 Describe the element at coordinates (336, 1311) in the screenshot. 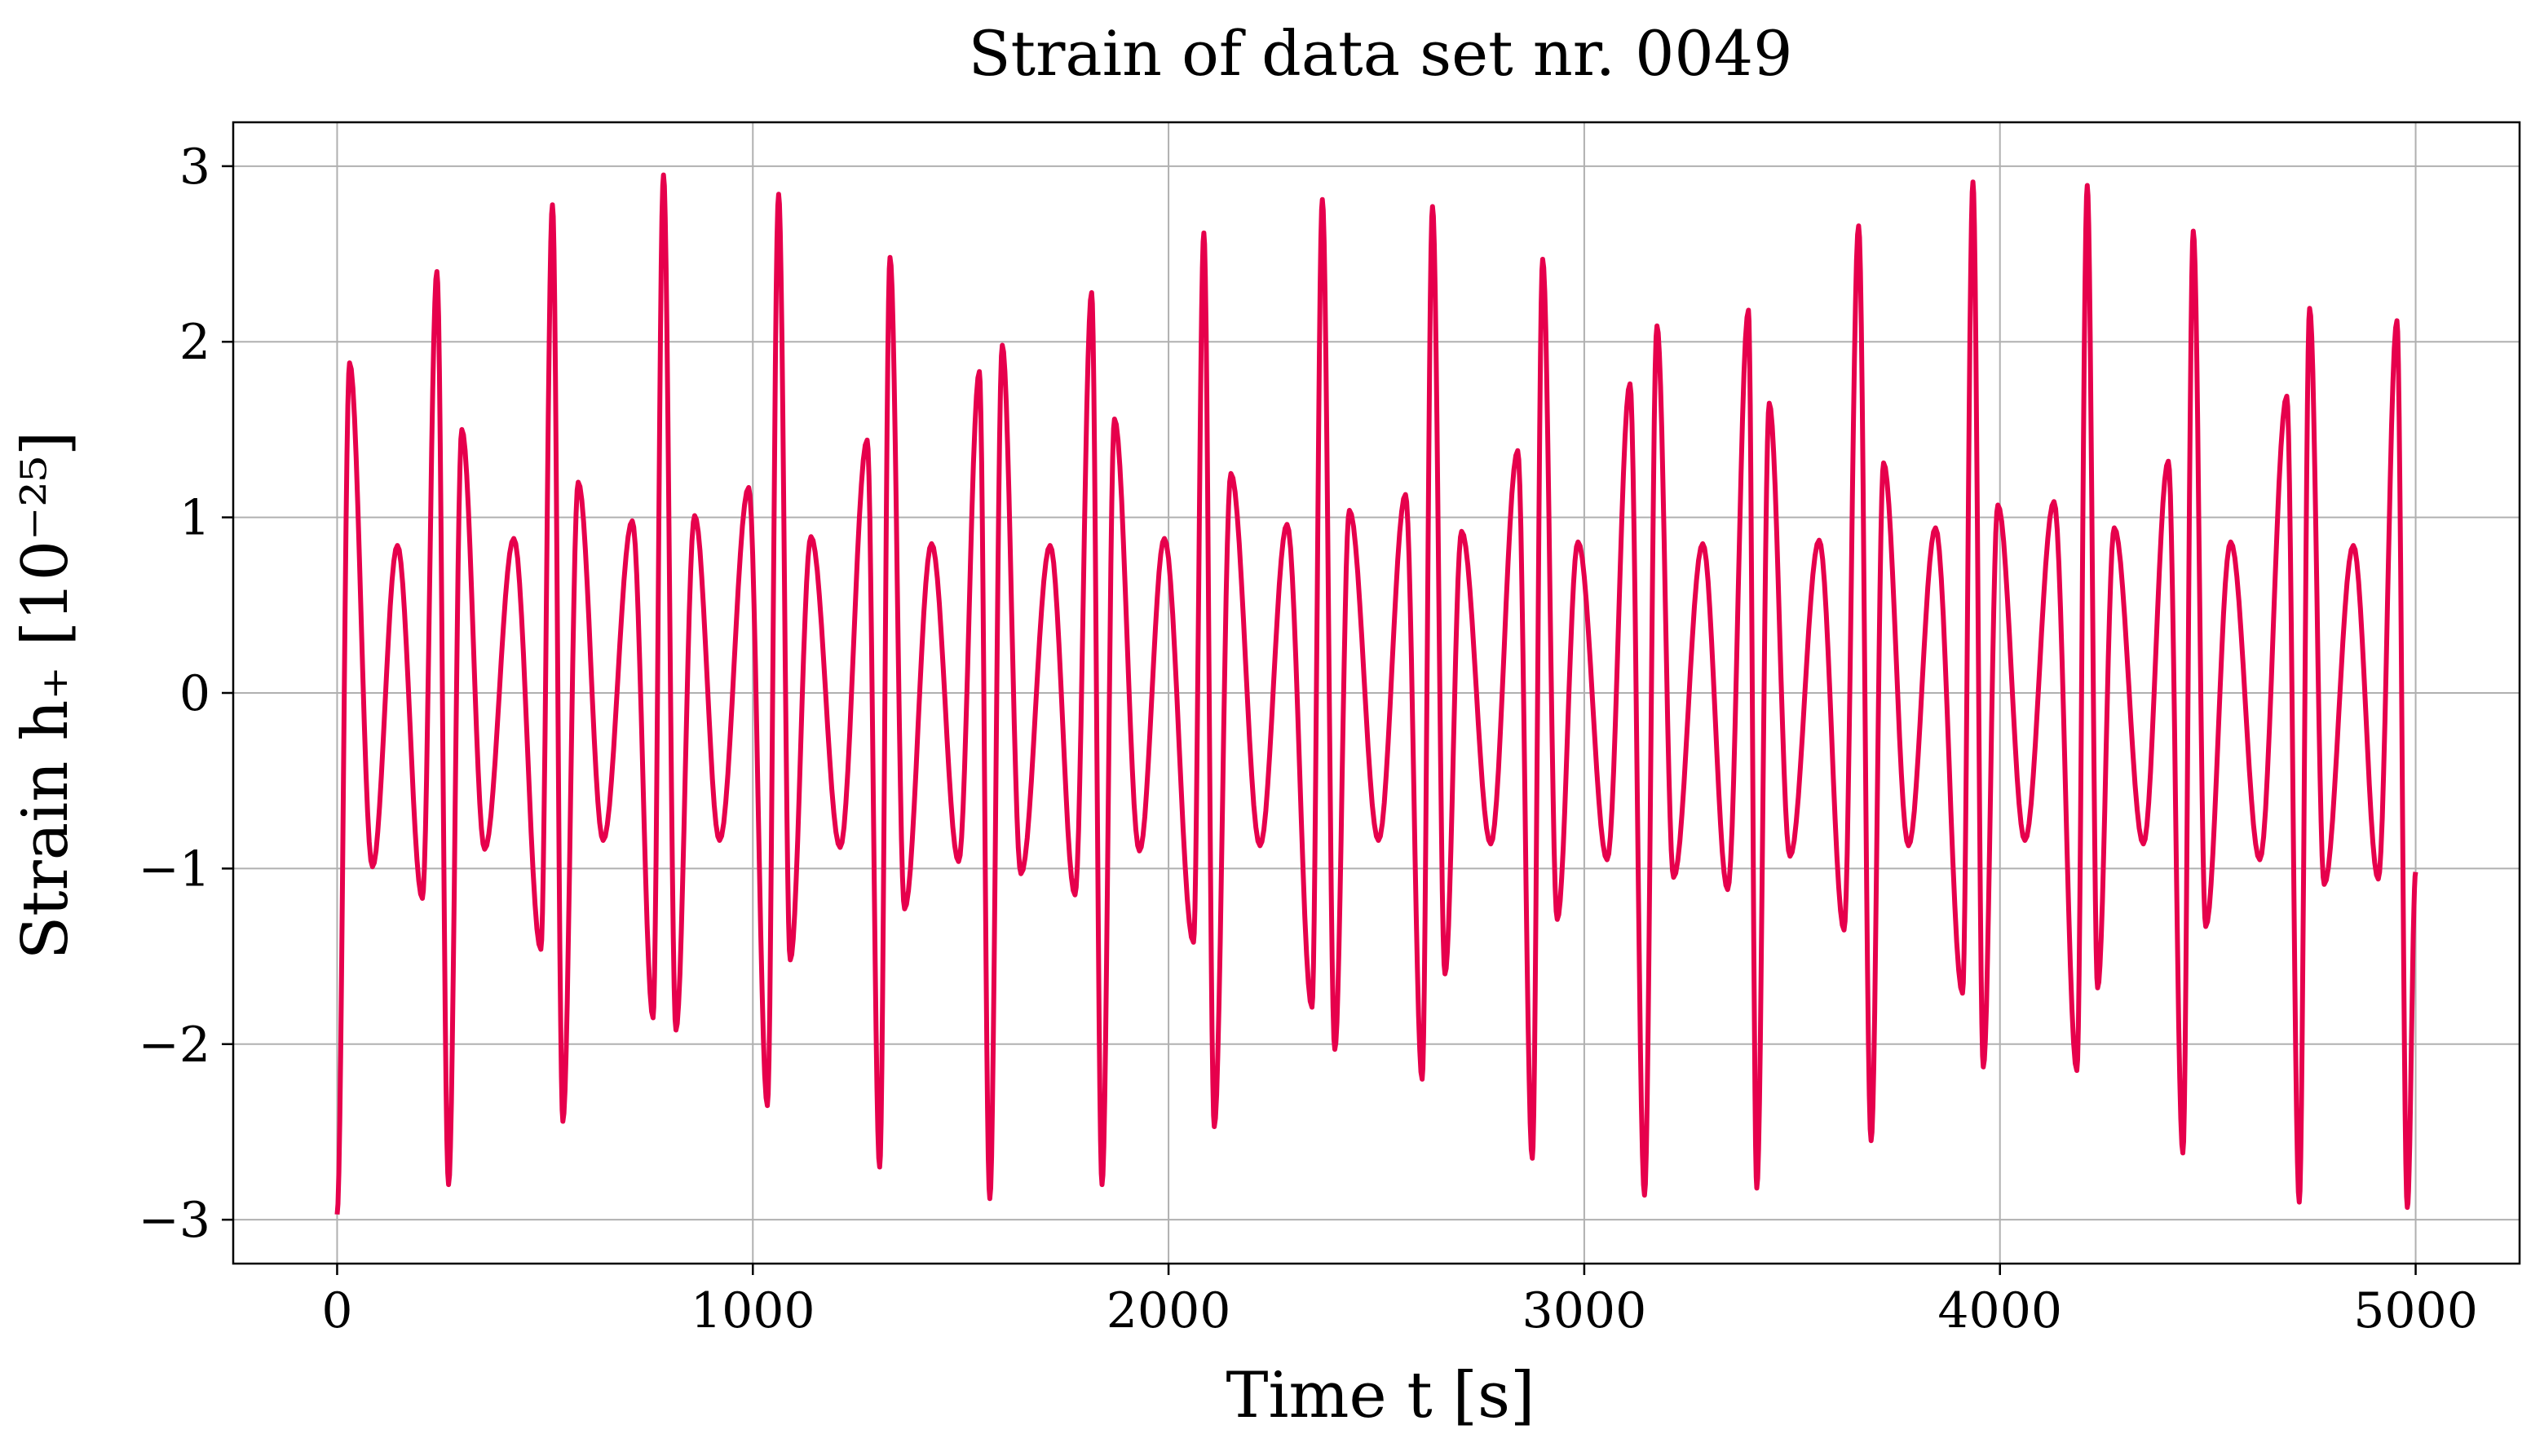

I see `x-tick-label: 0` at that location.